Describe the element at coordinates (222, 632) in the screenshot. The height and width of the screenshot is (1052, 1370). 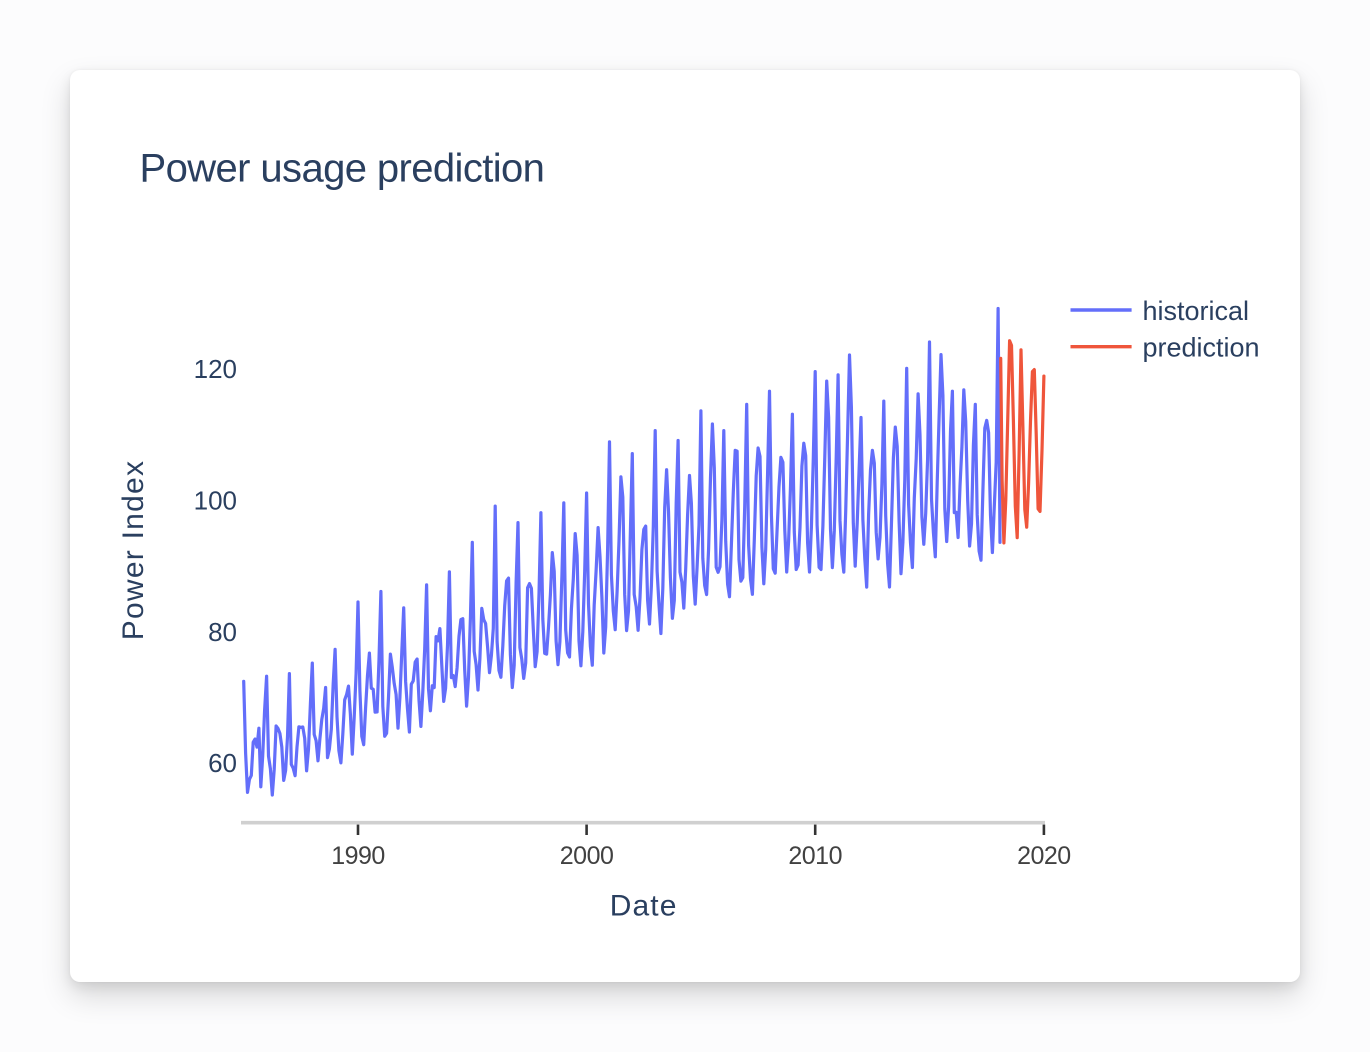
I see `svg-text: 80` at that location.